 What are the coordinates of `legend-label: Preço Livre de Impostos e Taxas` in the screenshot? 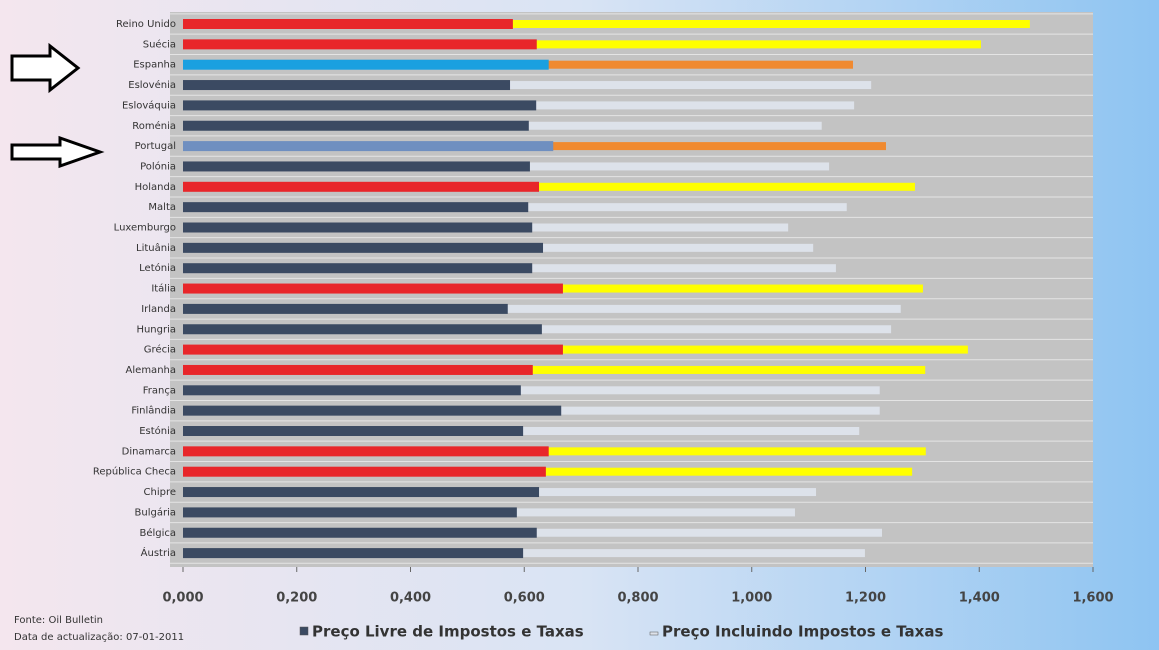 It's located at (448, 632).